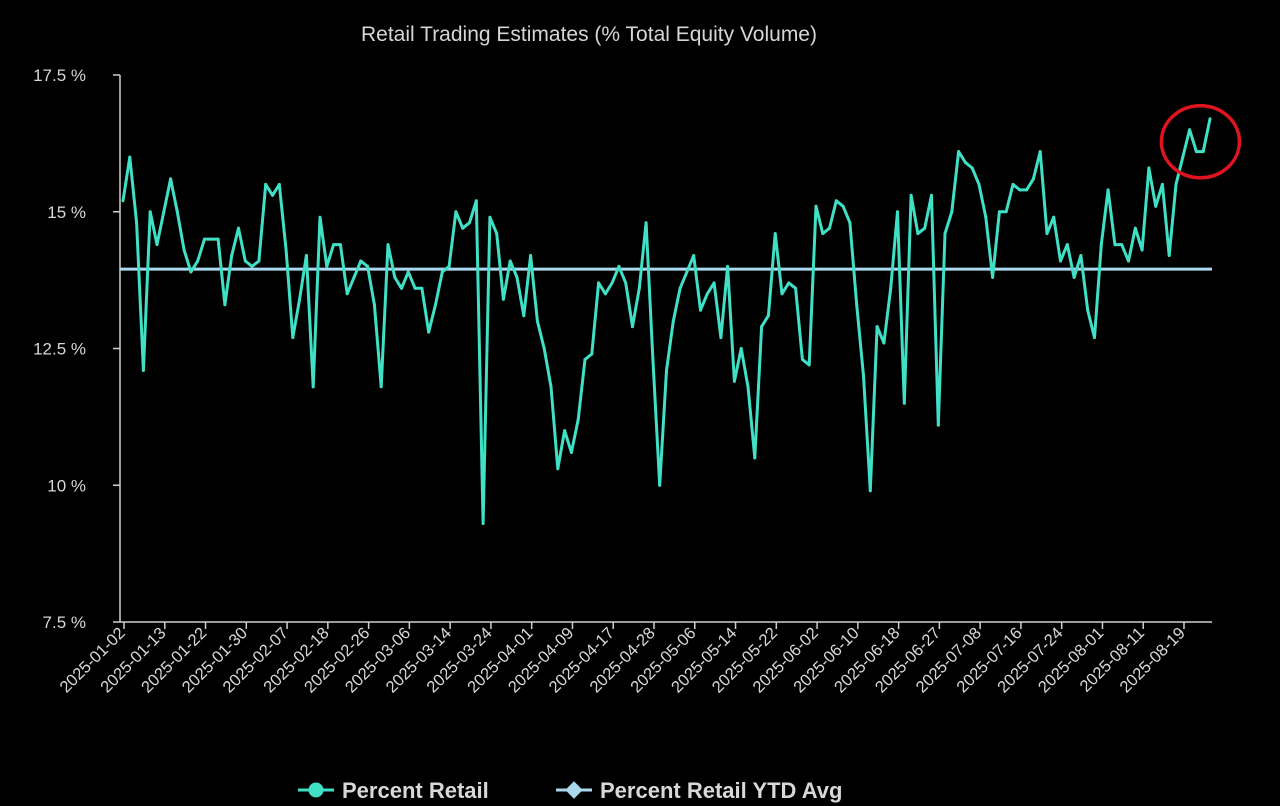 The image size is (1280, 806). I want to click on y-tick-label: 17.5 %, so click(59, 75).